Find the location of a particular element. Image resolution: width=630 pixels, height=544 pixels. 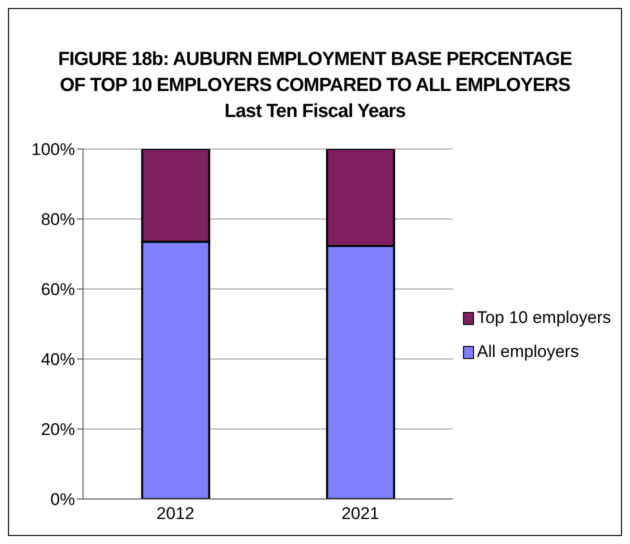

y-tick-label: 100% is located at coordinates (53, 150).